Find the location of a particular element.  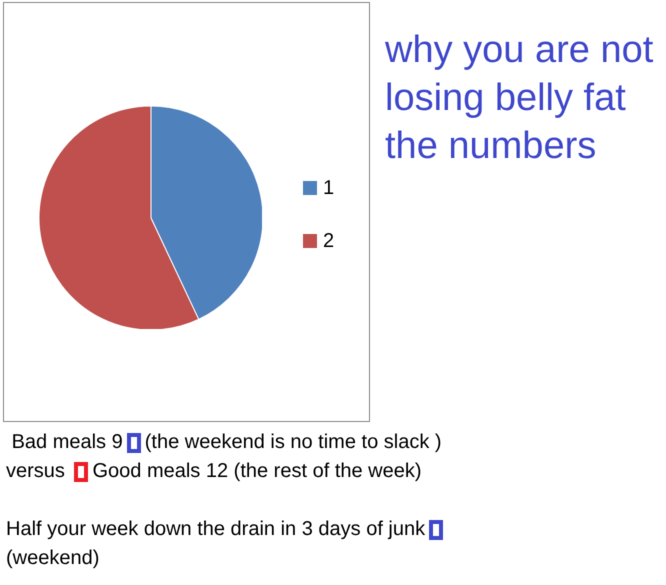

text: Half your week down the drain in 3 days of junk is located at coordinates (216, 529).